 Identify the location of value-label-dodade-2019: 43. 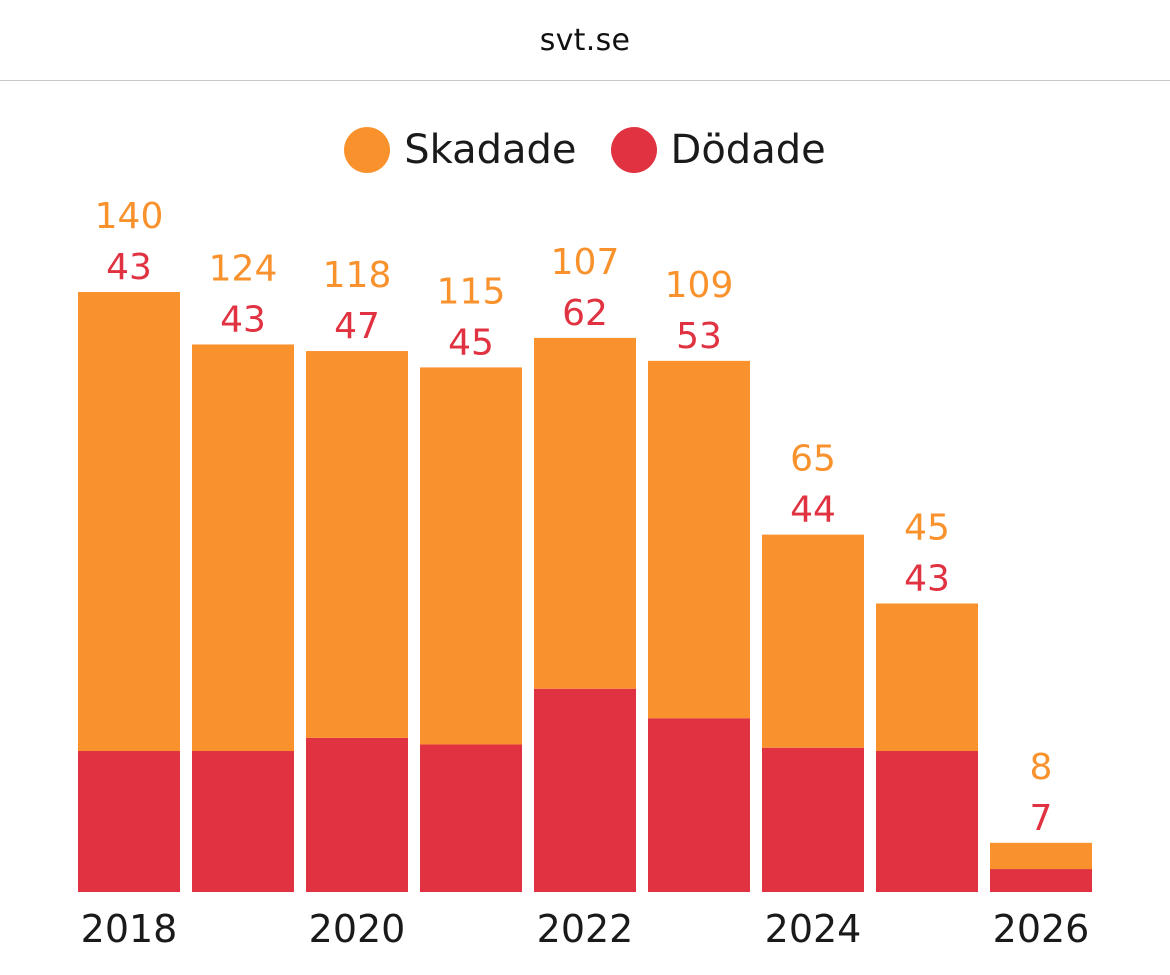
(243, 319).